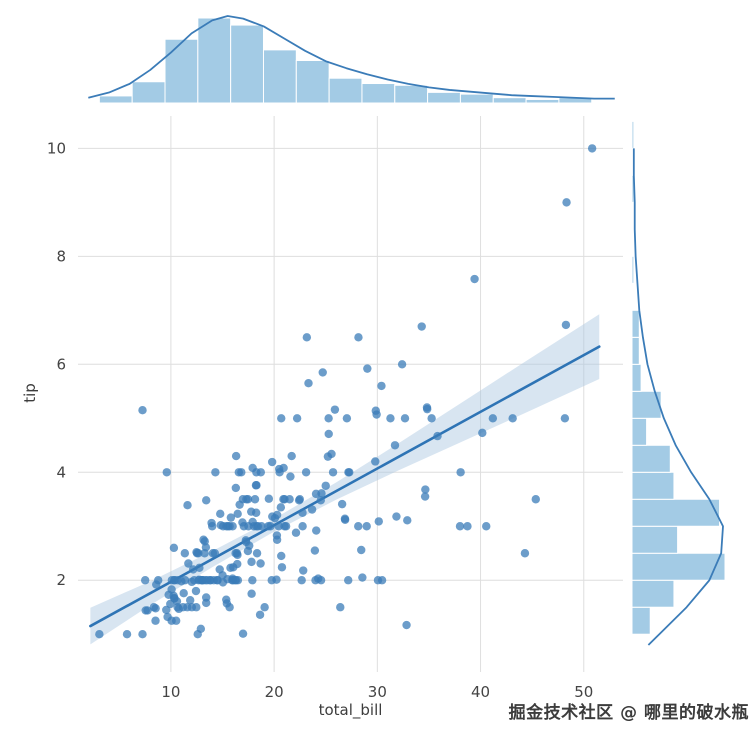 The width and height of the screenshot is (755, 743). I want to click on y-axis-label: tip, so click(30, 393).